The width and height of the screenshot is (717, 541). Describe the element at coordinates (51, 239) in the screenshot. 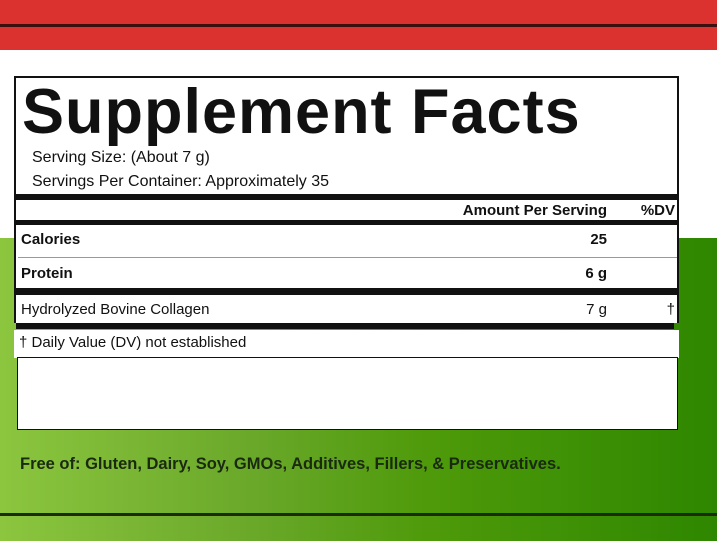

I see `row-name: Calories` at that location.